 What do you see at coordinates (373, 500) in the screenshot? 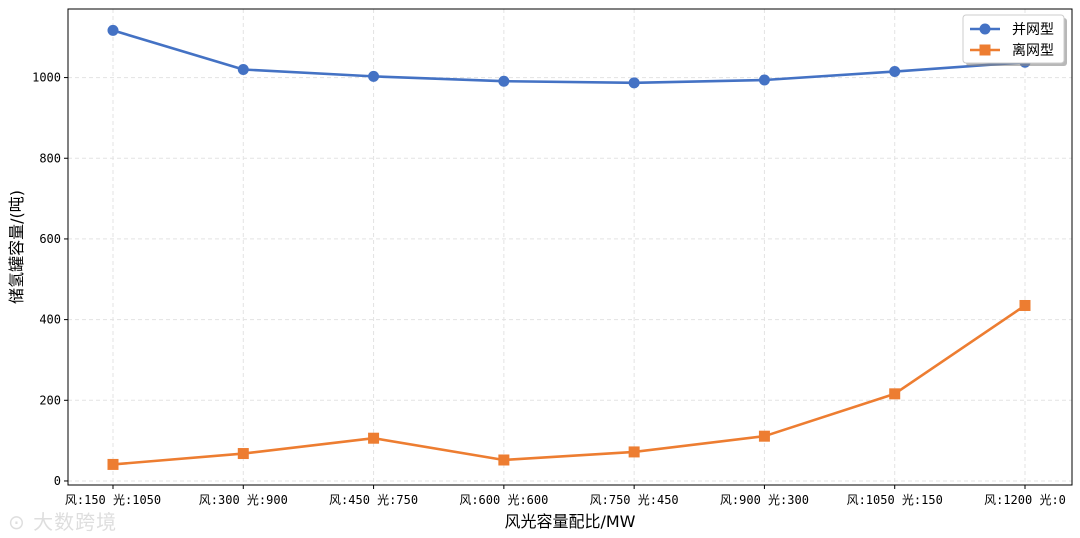
I see `x-tick-label: 风:450 光:750` at bounding box center [373, 500].